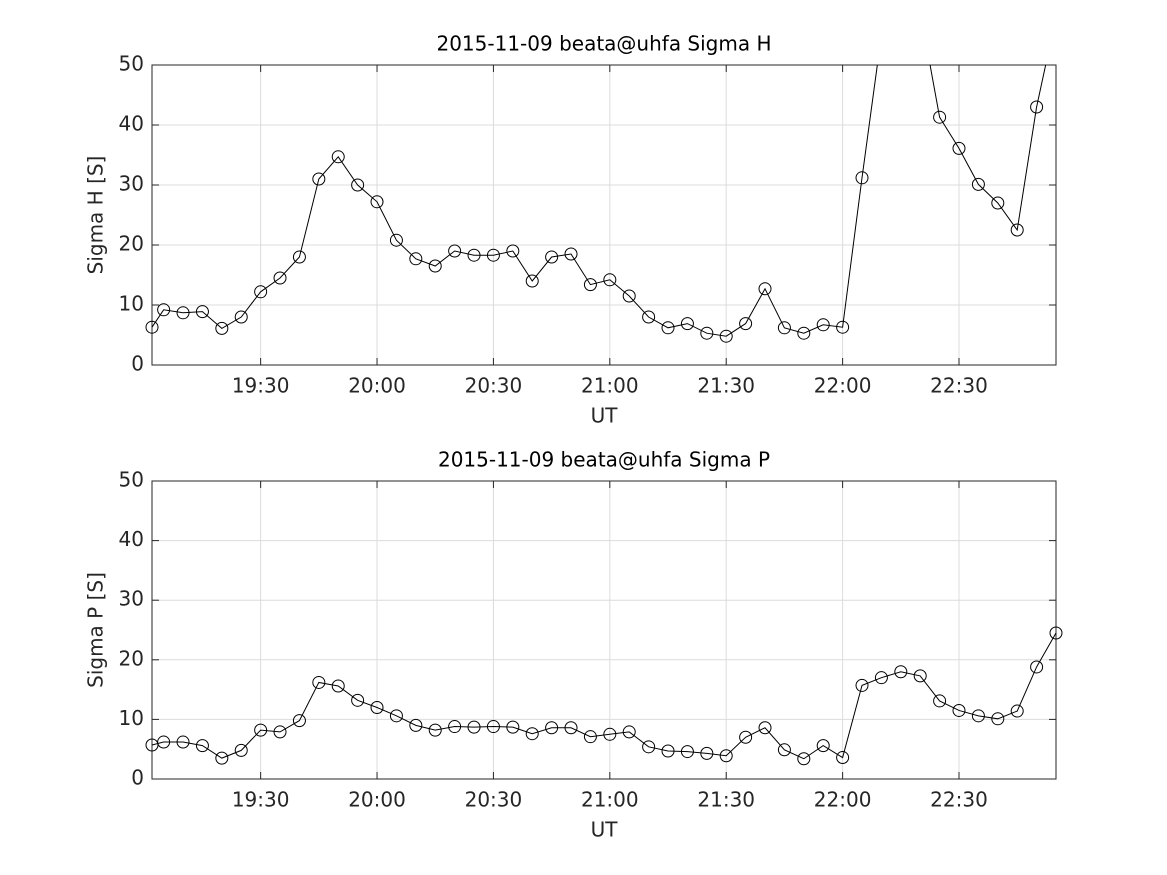  Describe the element at coordinates (96, 215) in the screenshot. I see `y-axis-label: Sigma H [S]` at that location.